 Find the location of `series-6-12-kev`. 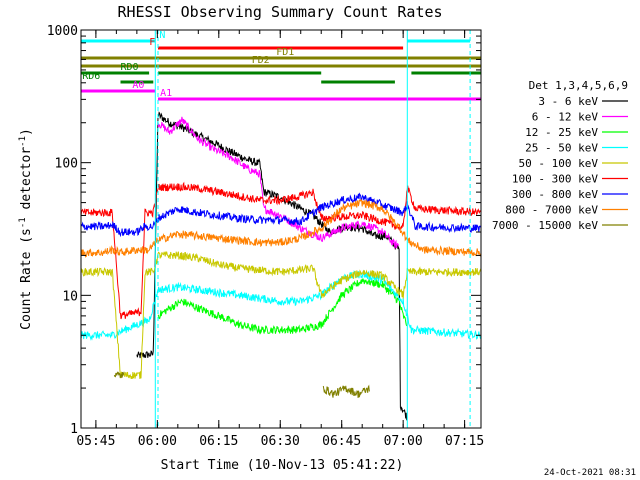

series-6-12-kev is located at coordinates (278, 182).